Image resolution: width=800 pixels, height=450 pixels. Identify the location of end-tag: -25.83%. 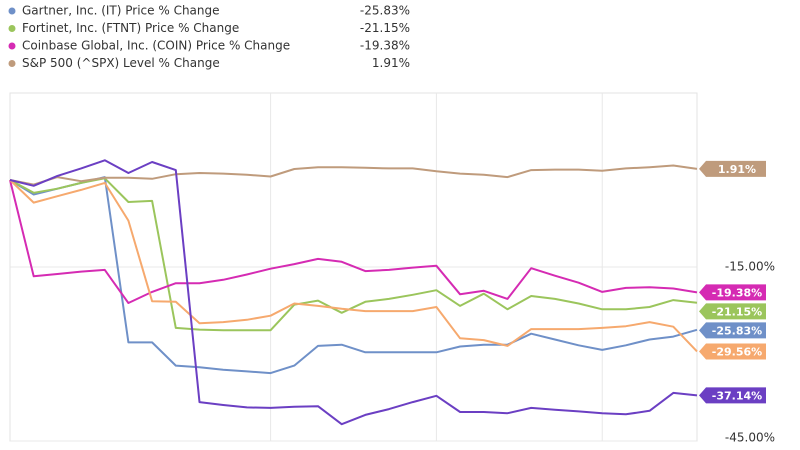
(732, 330).